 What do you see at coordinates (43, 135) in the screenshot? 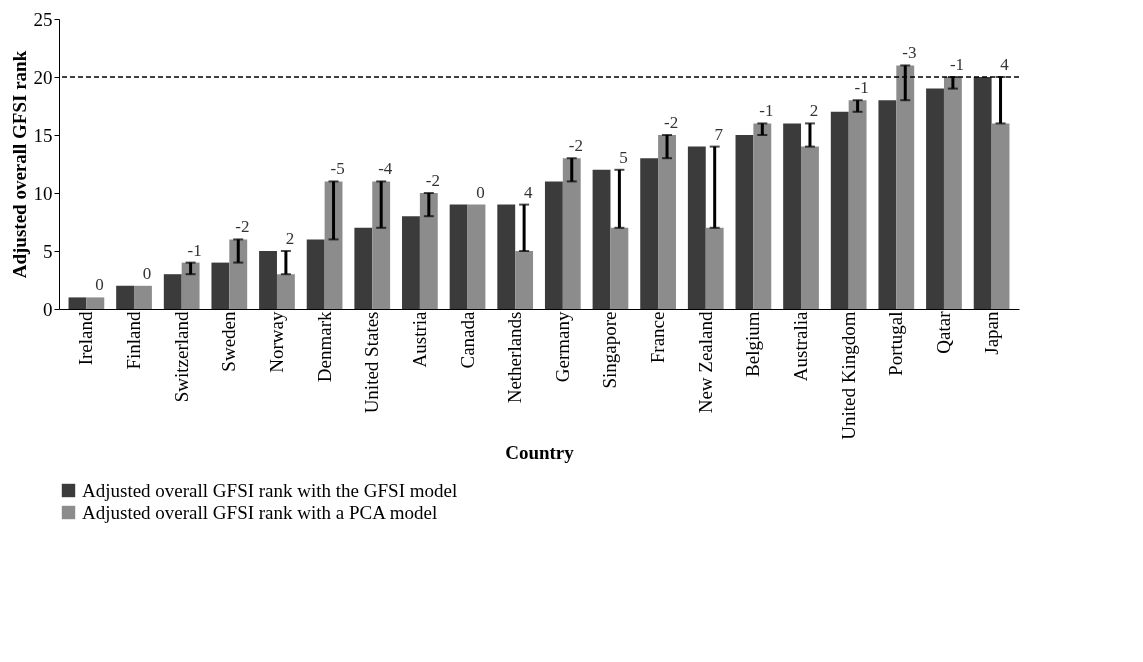
I see `y-tick-label: 15` at bounding box center [43, 135].